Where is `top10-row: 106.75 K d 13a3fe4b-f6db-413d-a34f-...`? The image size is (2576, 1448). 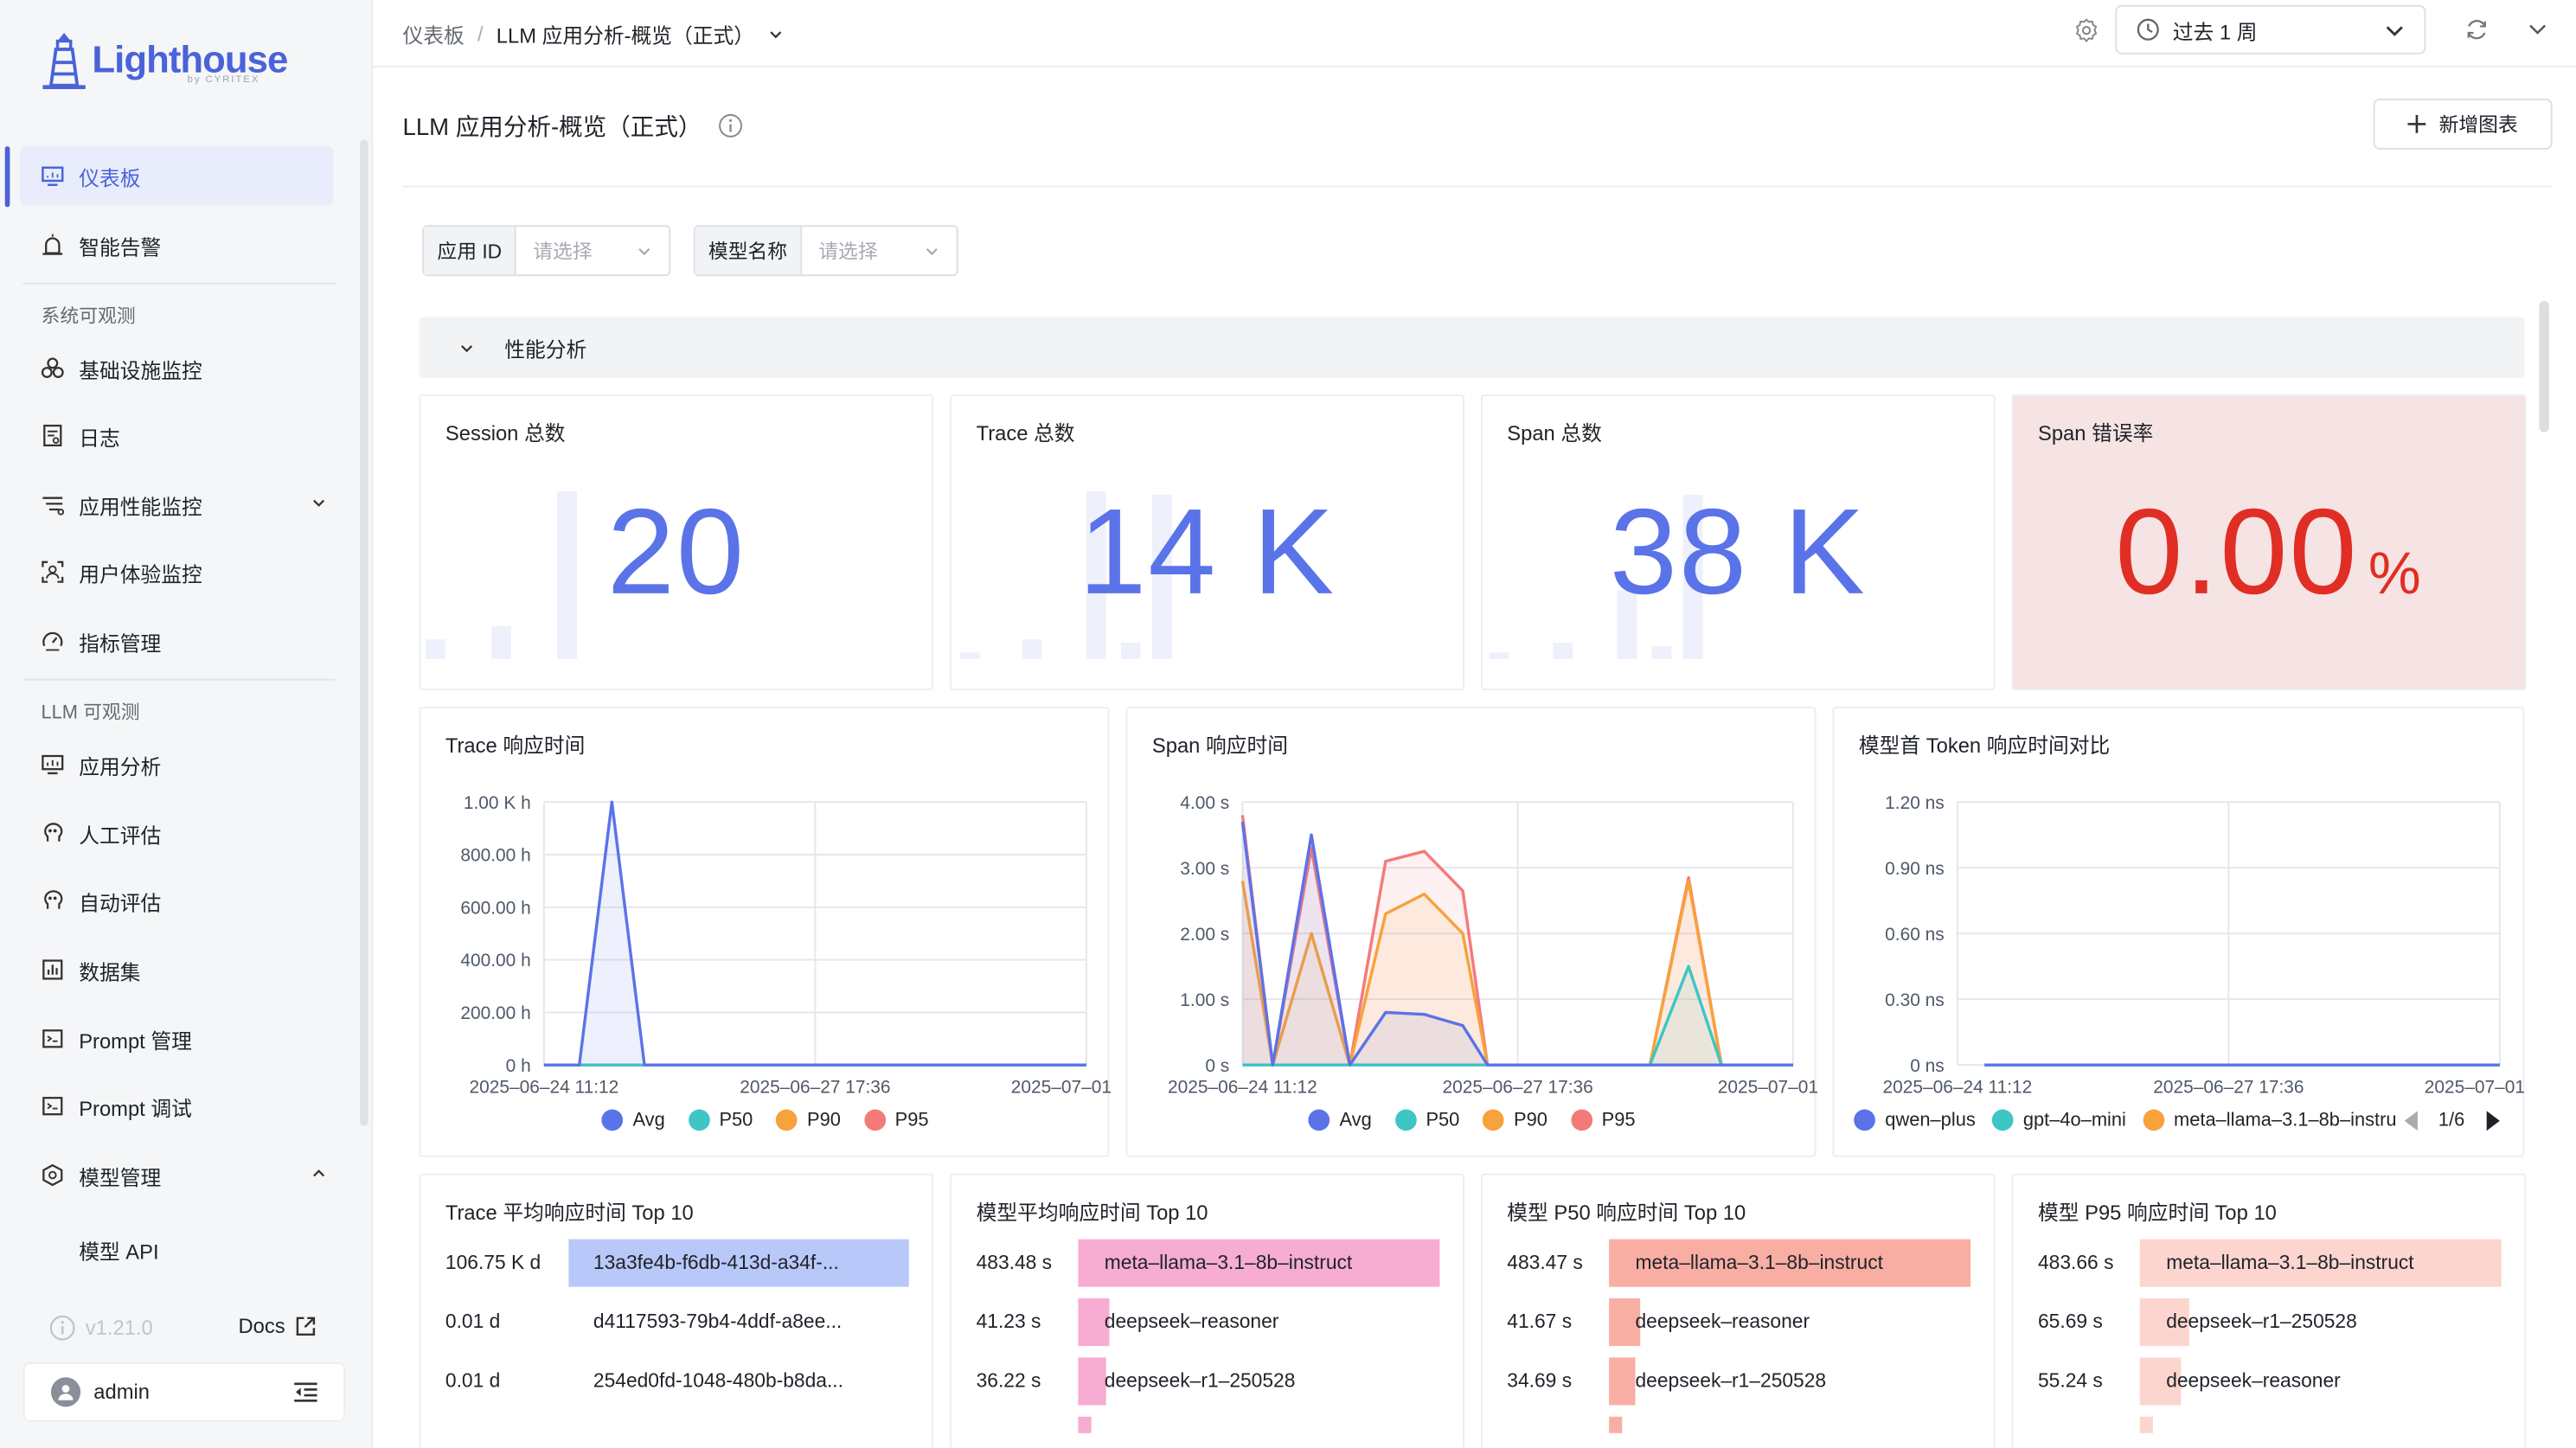 top10-row: 106.75 K d 13a3fe4b-f6db-413d-a34f-... is located at coordinates (692, 1262).